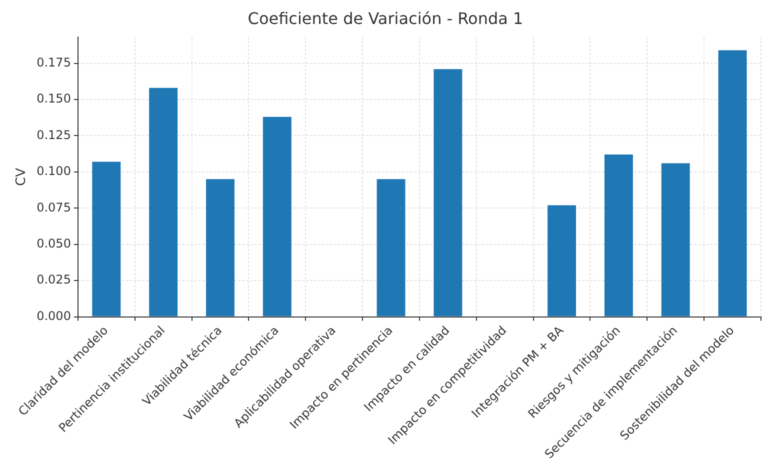 This screenshot has width=765, height=465. Describe the element at coordinates (53, 99) in the screenshot. I see `y-tick-label: 0.150` at that location.